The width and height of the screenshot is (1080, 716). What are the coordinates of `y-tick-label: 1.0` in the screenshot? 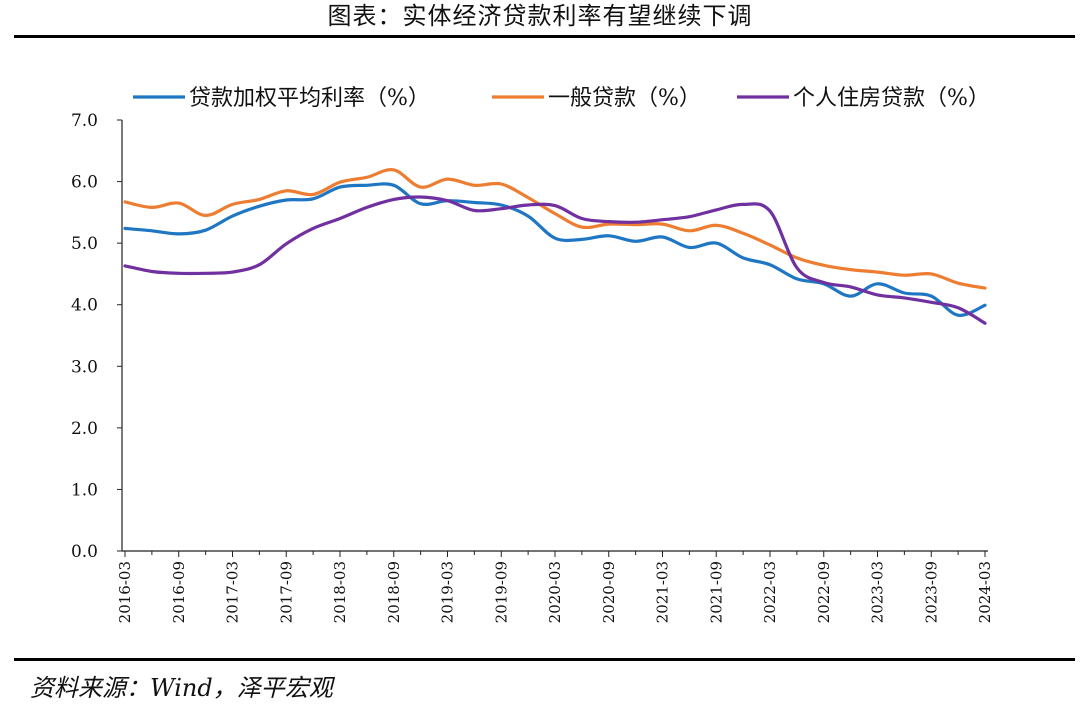 It's located at (84, 490).